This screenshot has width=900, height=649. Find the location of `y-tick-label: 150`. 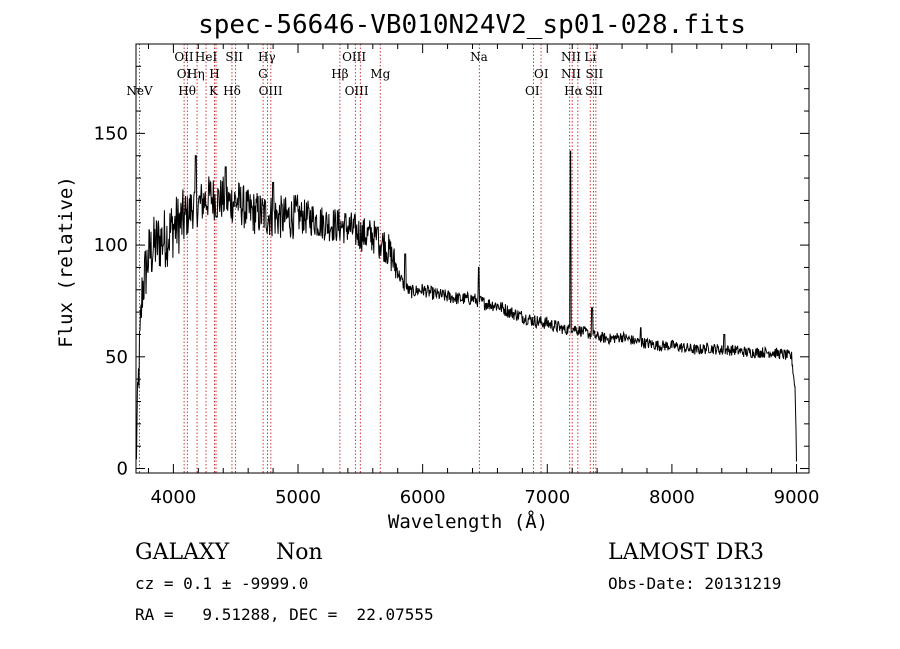

y-tick-label: 150 is located at coordinates (111, 133).